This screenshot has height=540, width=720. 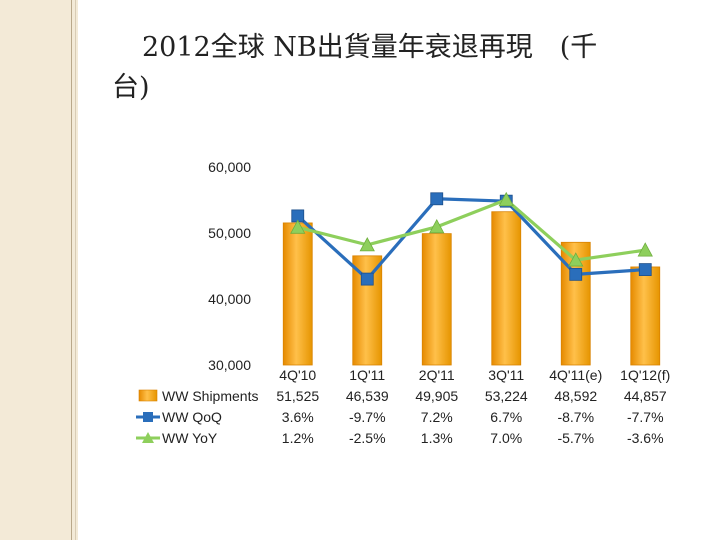 What do you see at coordinates (367, 375) in the screenshot?
I see `category-label: 1Q'11` at bounding box center [367, 375].